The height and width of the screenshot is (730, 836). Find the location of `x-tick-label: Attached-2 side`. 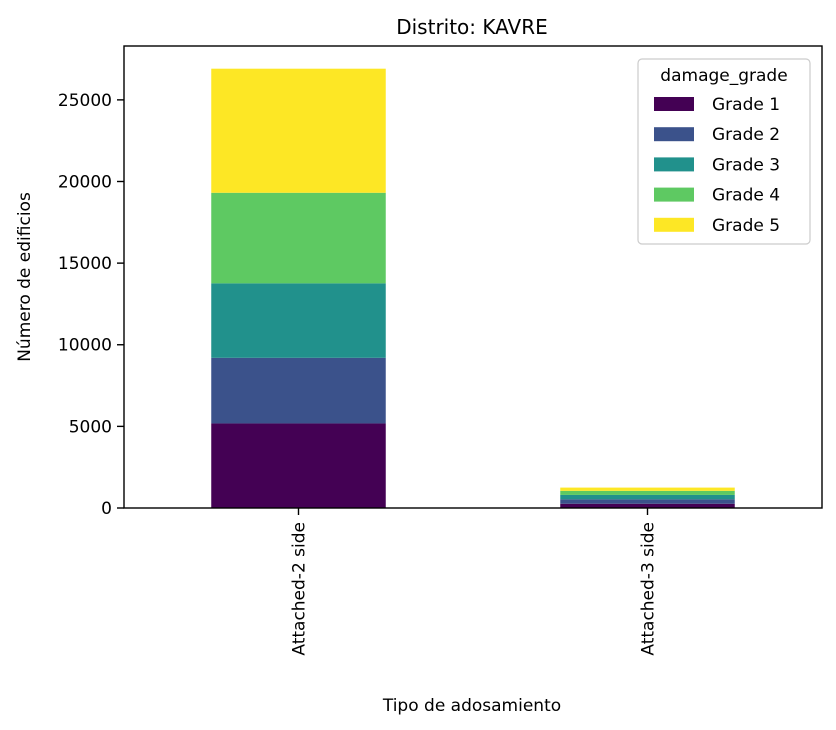

x-tick-label: Attached-2 side is located at coordinates (300, 589).